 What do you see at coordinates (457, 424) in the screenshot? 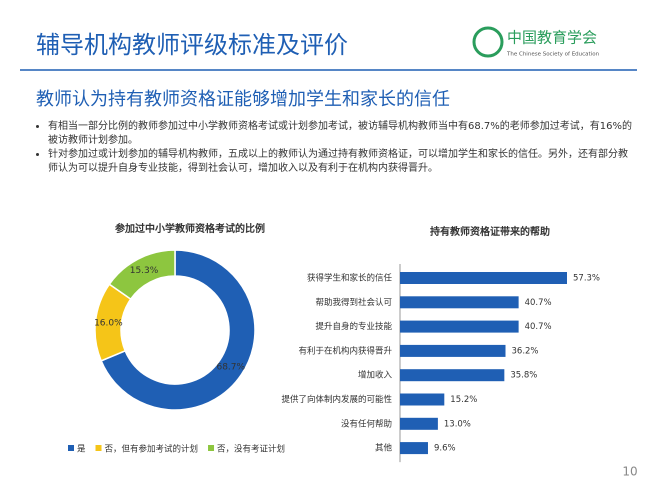
I see `data-label: 13.0%` at bounding box center [457, 424].